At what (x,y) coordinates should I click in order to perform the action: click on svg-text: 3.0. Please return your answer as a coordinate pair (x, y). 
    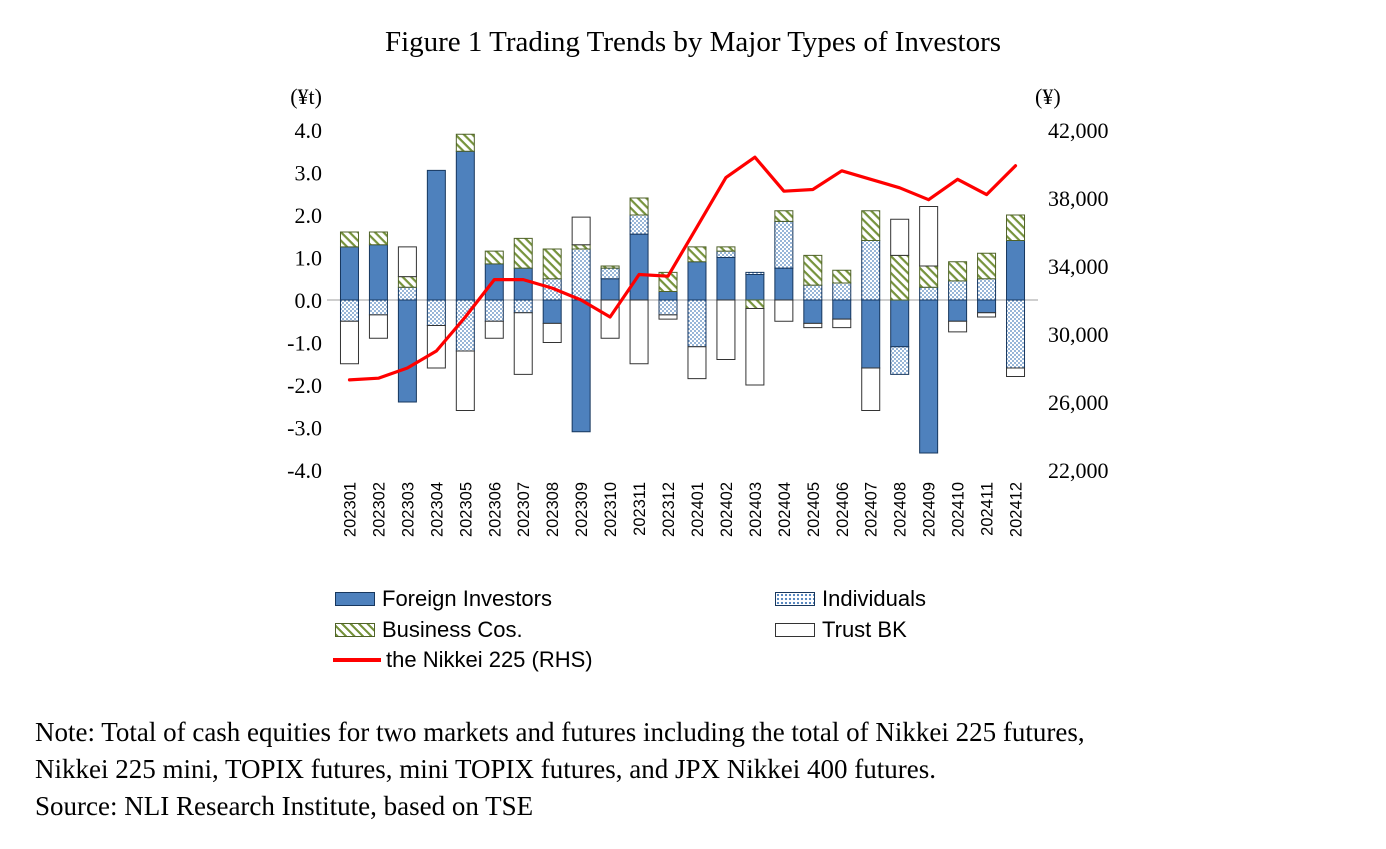
    Looking at the image, I should click on (309, 173).